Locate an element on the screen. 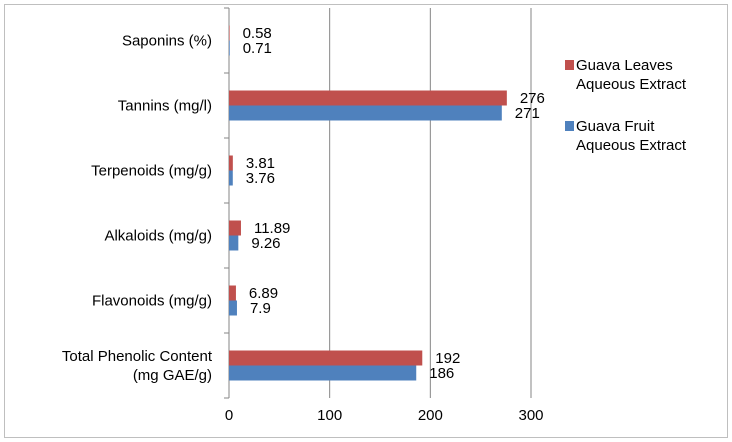 Image resolution: width=732 pixels, height=442 pixels. legend-label: Guava Fruit is located at coordinates (615, 126).